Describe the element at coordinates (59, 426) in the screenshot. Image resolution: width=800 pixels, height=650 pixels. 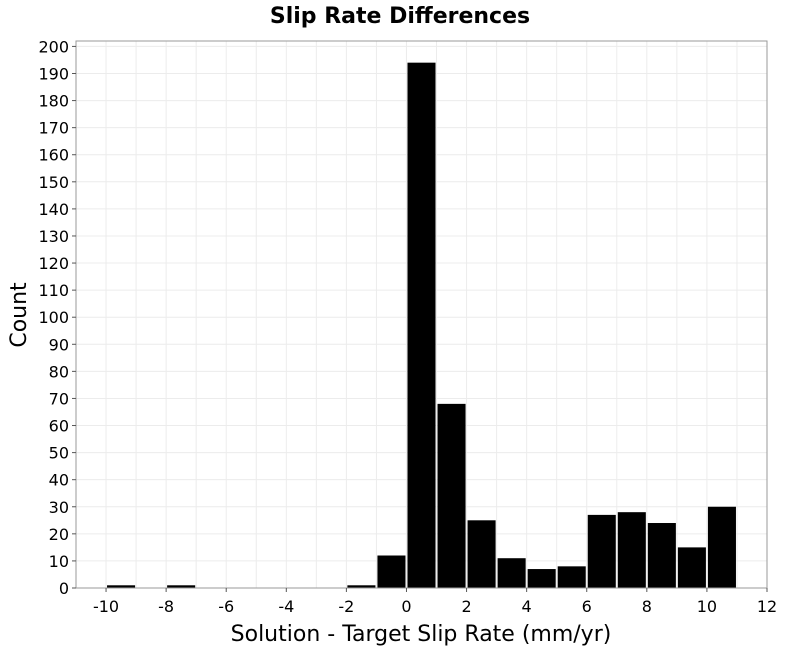
I see `y-tick-label: 60` at that location.